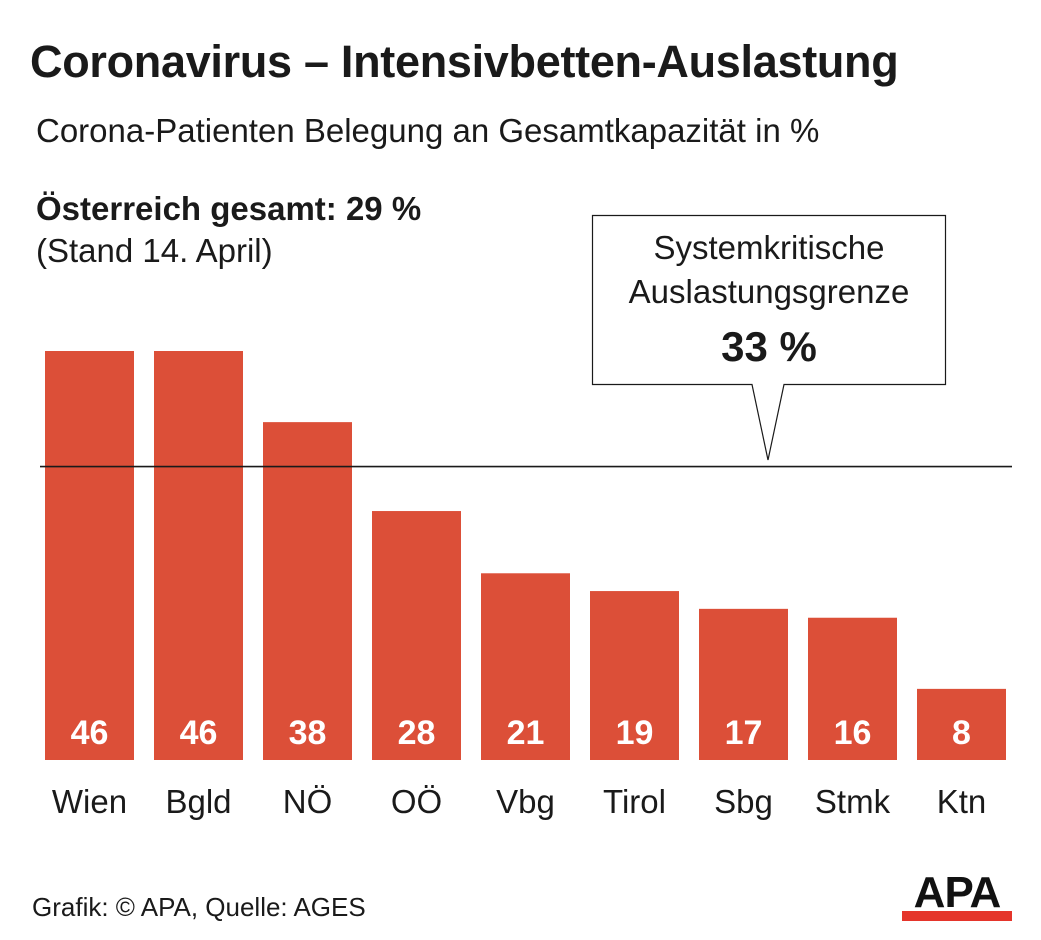 The image size is (1041, 940). Describe the element at coordinates (307, 591) in the screenshot. I see `bar-nö` at that location.